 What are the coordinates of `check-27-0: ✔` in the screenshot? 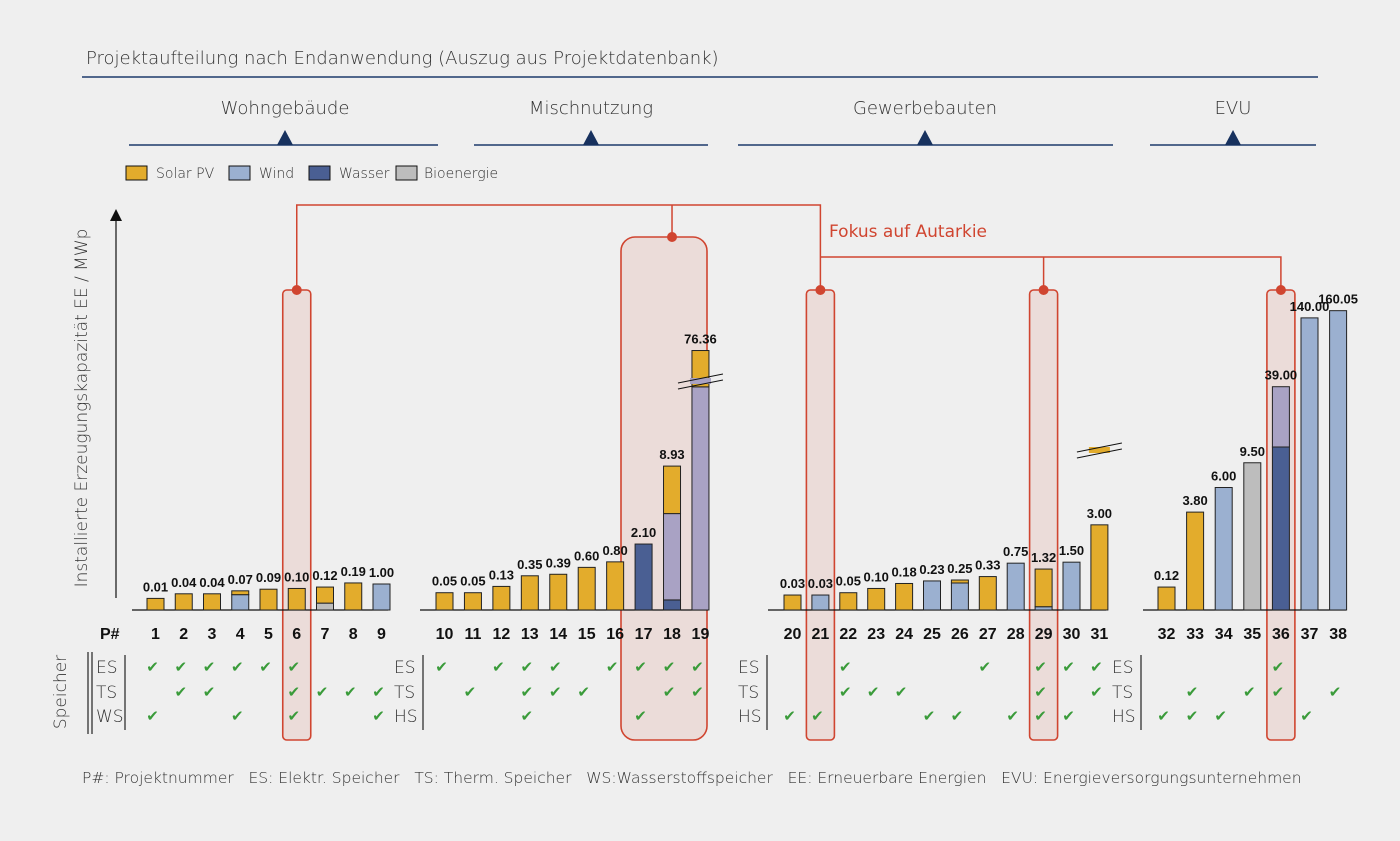 It's located at (985, 667).